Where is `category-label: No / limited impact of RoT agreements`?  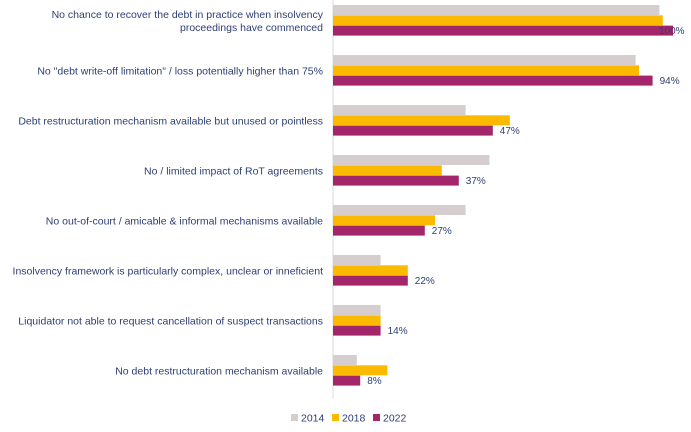
category-label: No / limited impact of RoT agreements is located at coordinates (233, 171).